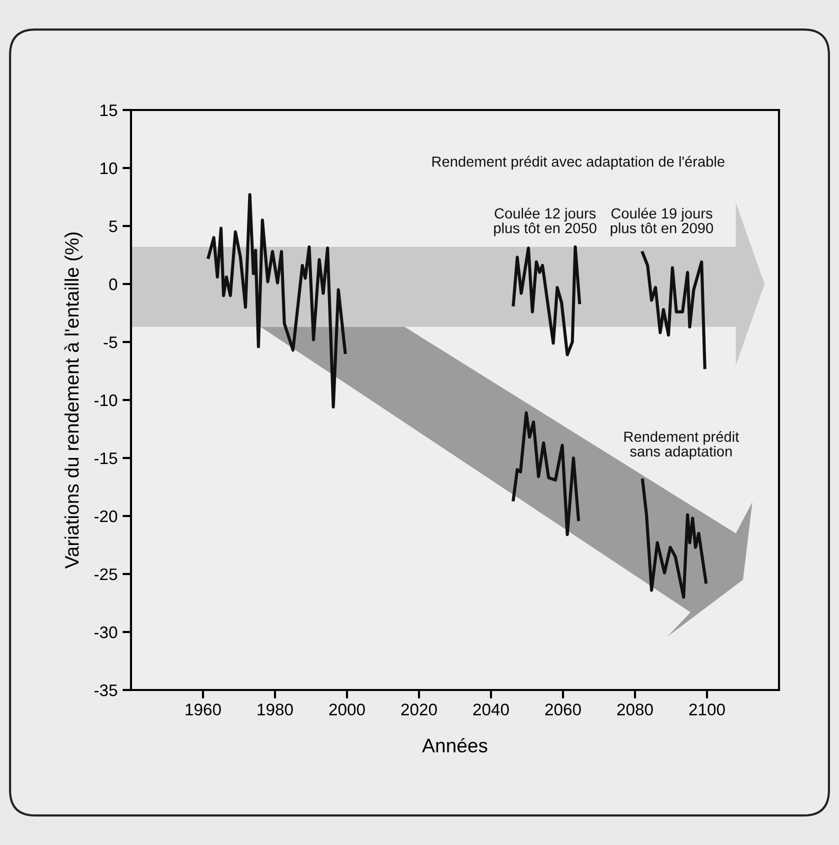 This screenshot has width=839, height=845. Describe the element at coordinates (419, 710) in the screenshot. I see `x-tick-label: 2020` at that location.